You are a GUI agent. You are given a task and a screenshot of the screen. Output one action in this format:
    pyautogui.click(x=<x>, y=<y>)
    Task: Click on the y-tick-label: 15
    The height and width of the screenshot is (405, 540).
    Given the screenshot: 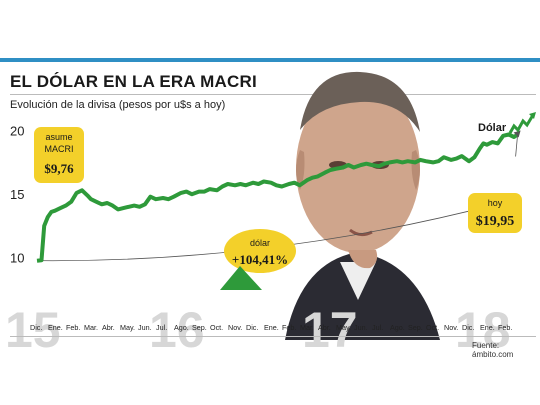 What is the action you would take?
    pyautogui.click(x=17, y=194)
    